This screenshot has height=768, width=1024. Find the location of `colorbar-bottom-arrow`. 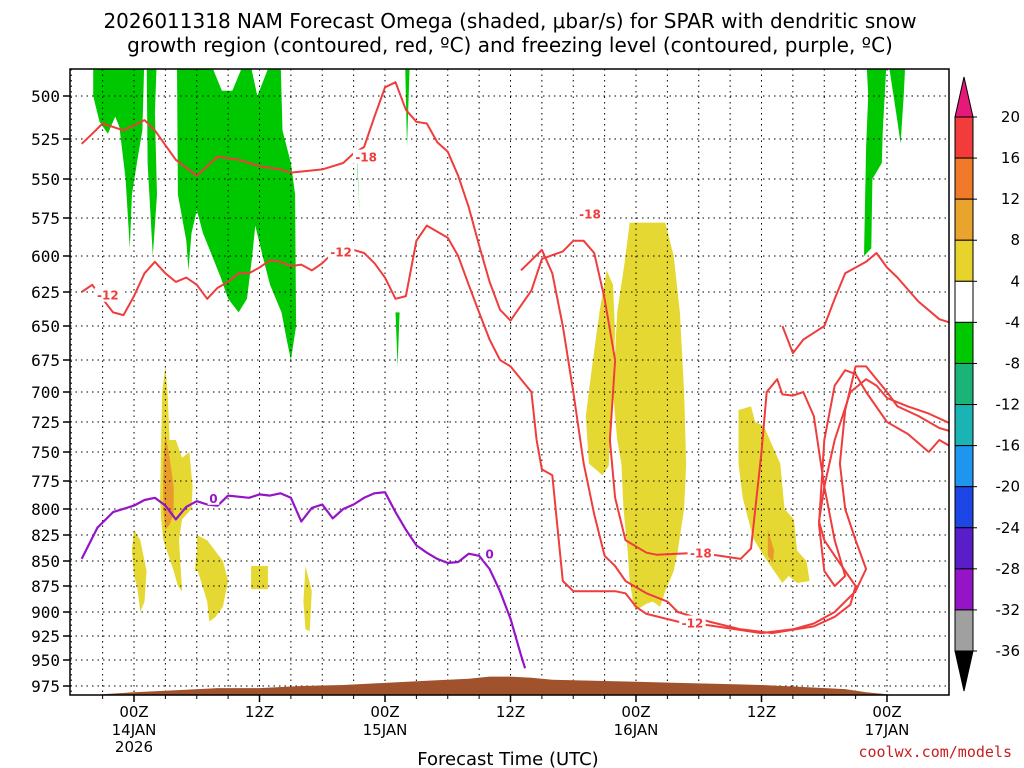

colorbar-bottom-arrow is located at coordinates (964, 671).